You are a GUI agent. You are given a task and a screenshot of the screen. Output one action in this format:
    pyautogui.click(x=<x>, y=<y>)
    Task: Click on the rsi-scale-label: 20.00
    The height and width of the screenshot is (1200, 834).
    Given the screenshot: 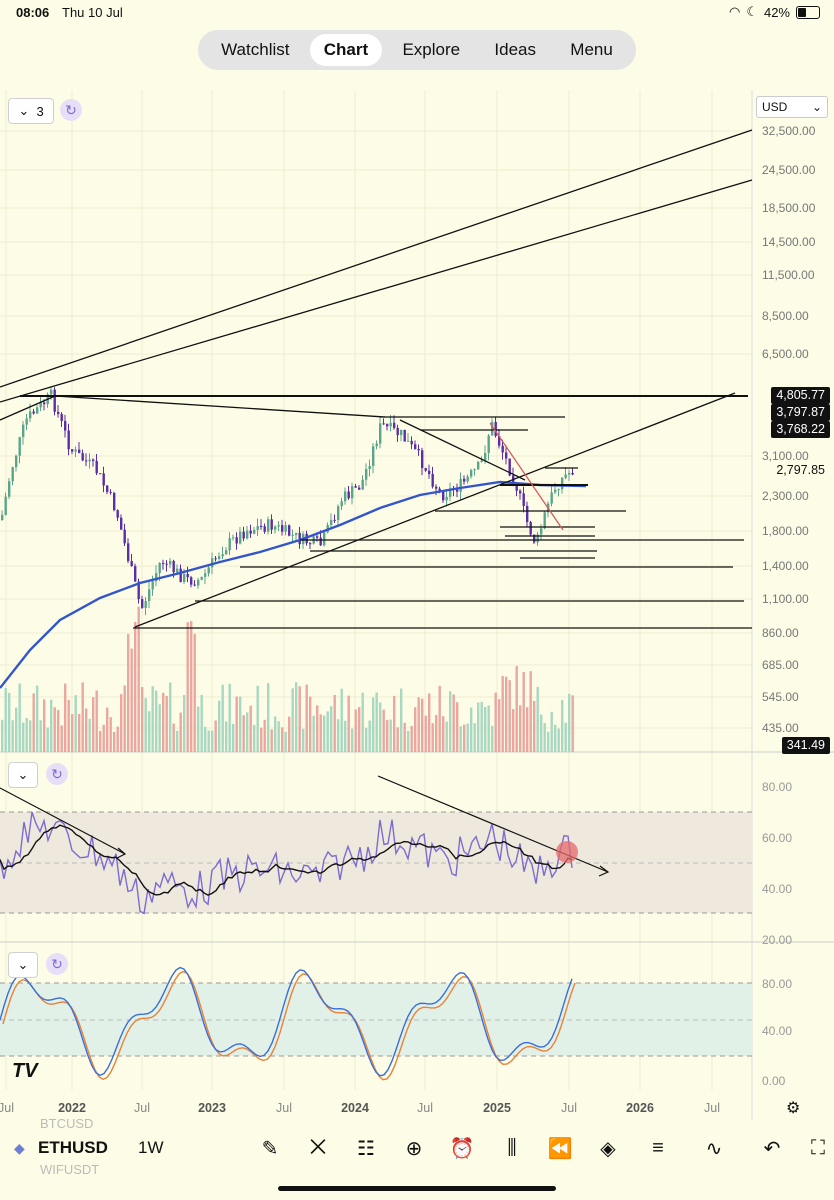 What is the action you would take?
    pyautogui.click(x=777, y=940)
    